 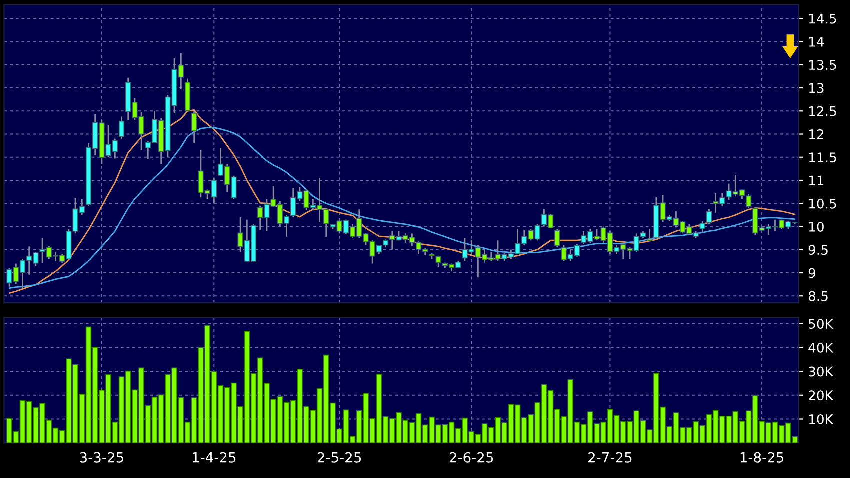 What do you see at coordinates (340, 457) in the screenshot?
I see `x-tick-label: 2-5-25` at bounding box center [340, 457].